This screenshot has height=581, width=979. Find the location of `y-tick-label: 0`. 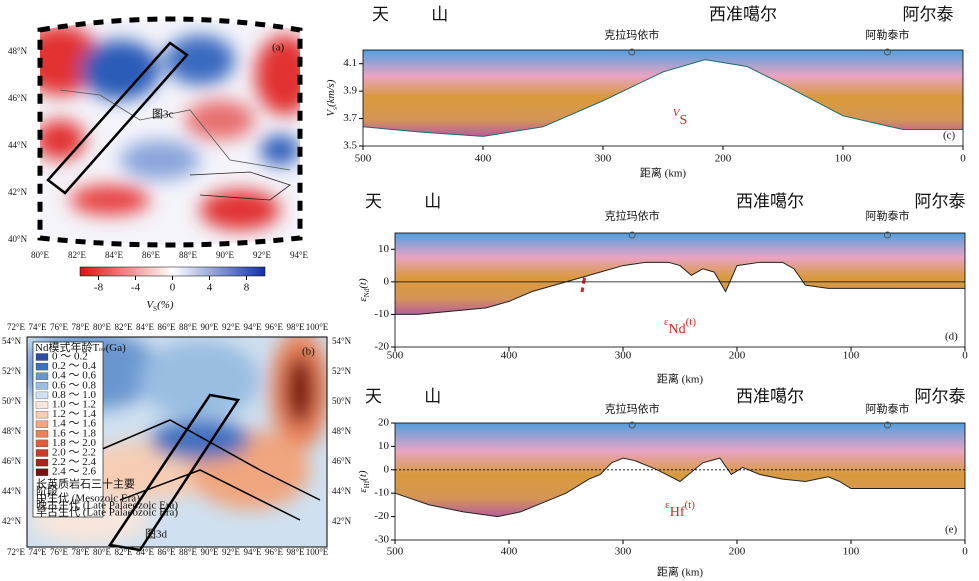

y-tick-label: 0 is located at coordinates (387, 281).